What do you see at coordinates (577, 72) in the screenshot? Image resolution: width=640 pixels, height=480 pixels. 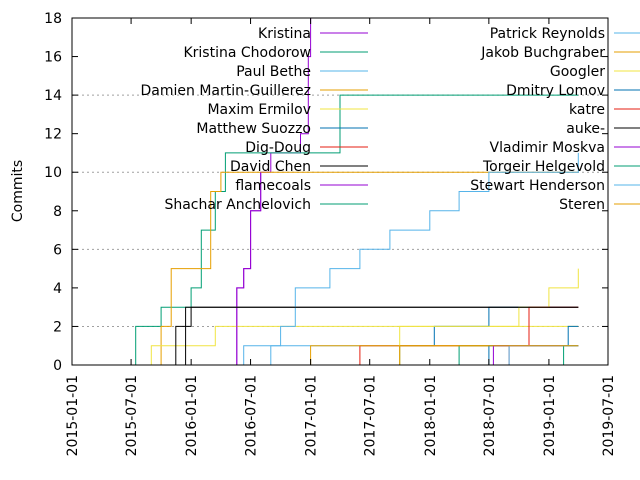 I see `legend-label: Googler` at bounding box center [577, 72].